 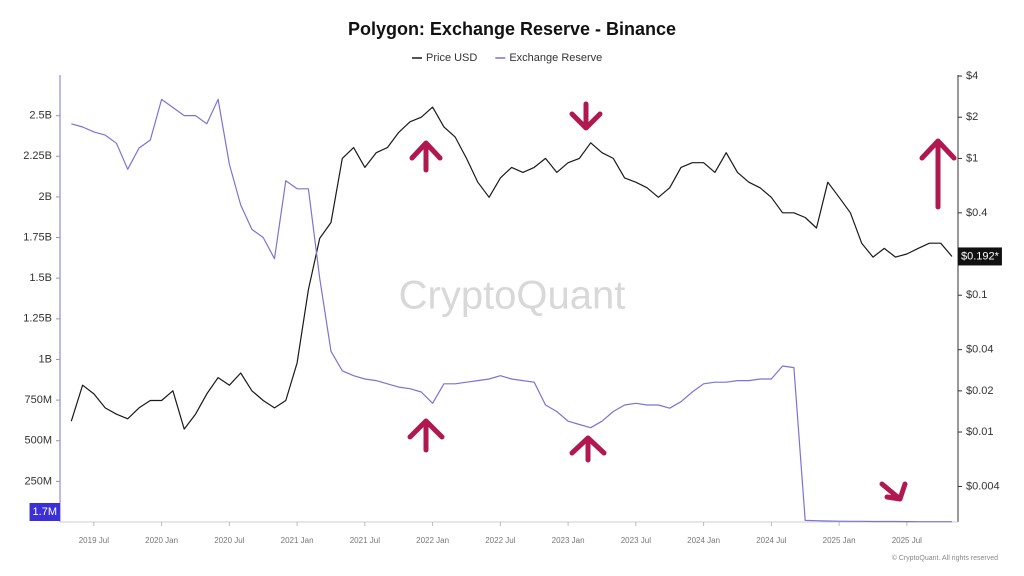 I want to click on x-tick-label: 2022 Jul, so click(x=500, y=540).